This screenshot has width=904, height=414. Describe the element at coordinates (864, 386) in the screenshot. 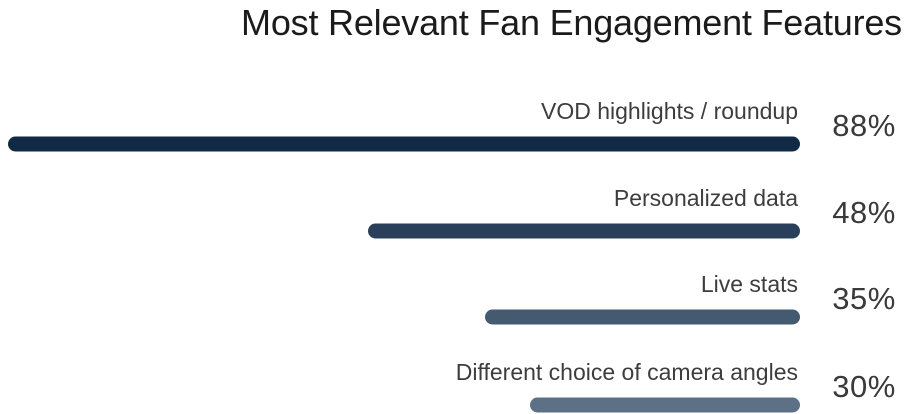

I see `value-label-4: 30%` at that location.